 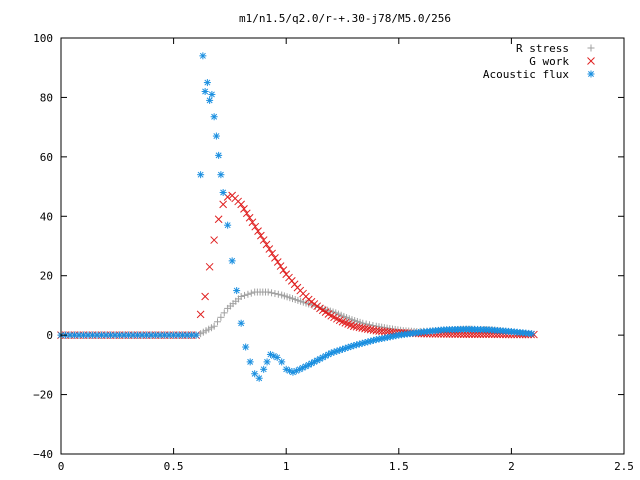 What do you see at coordinates (46, 216) in the screenshot?
I see `y-tick-label: 40` at bounding box center [46, 216].